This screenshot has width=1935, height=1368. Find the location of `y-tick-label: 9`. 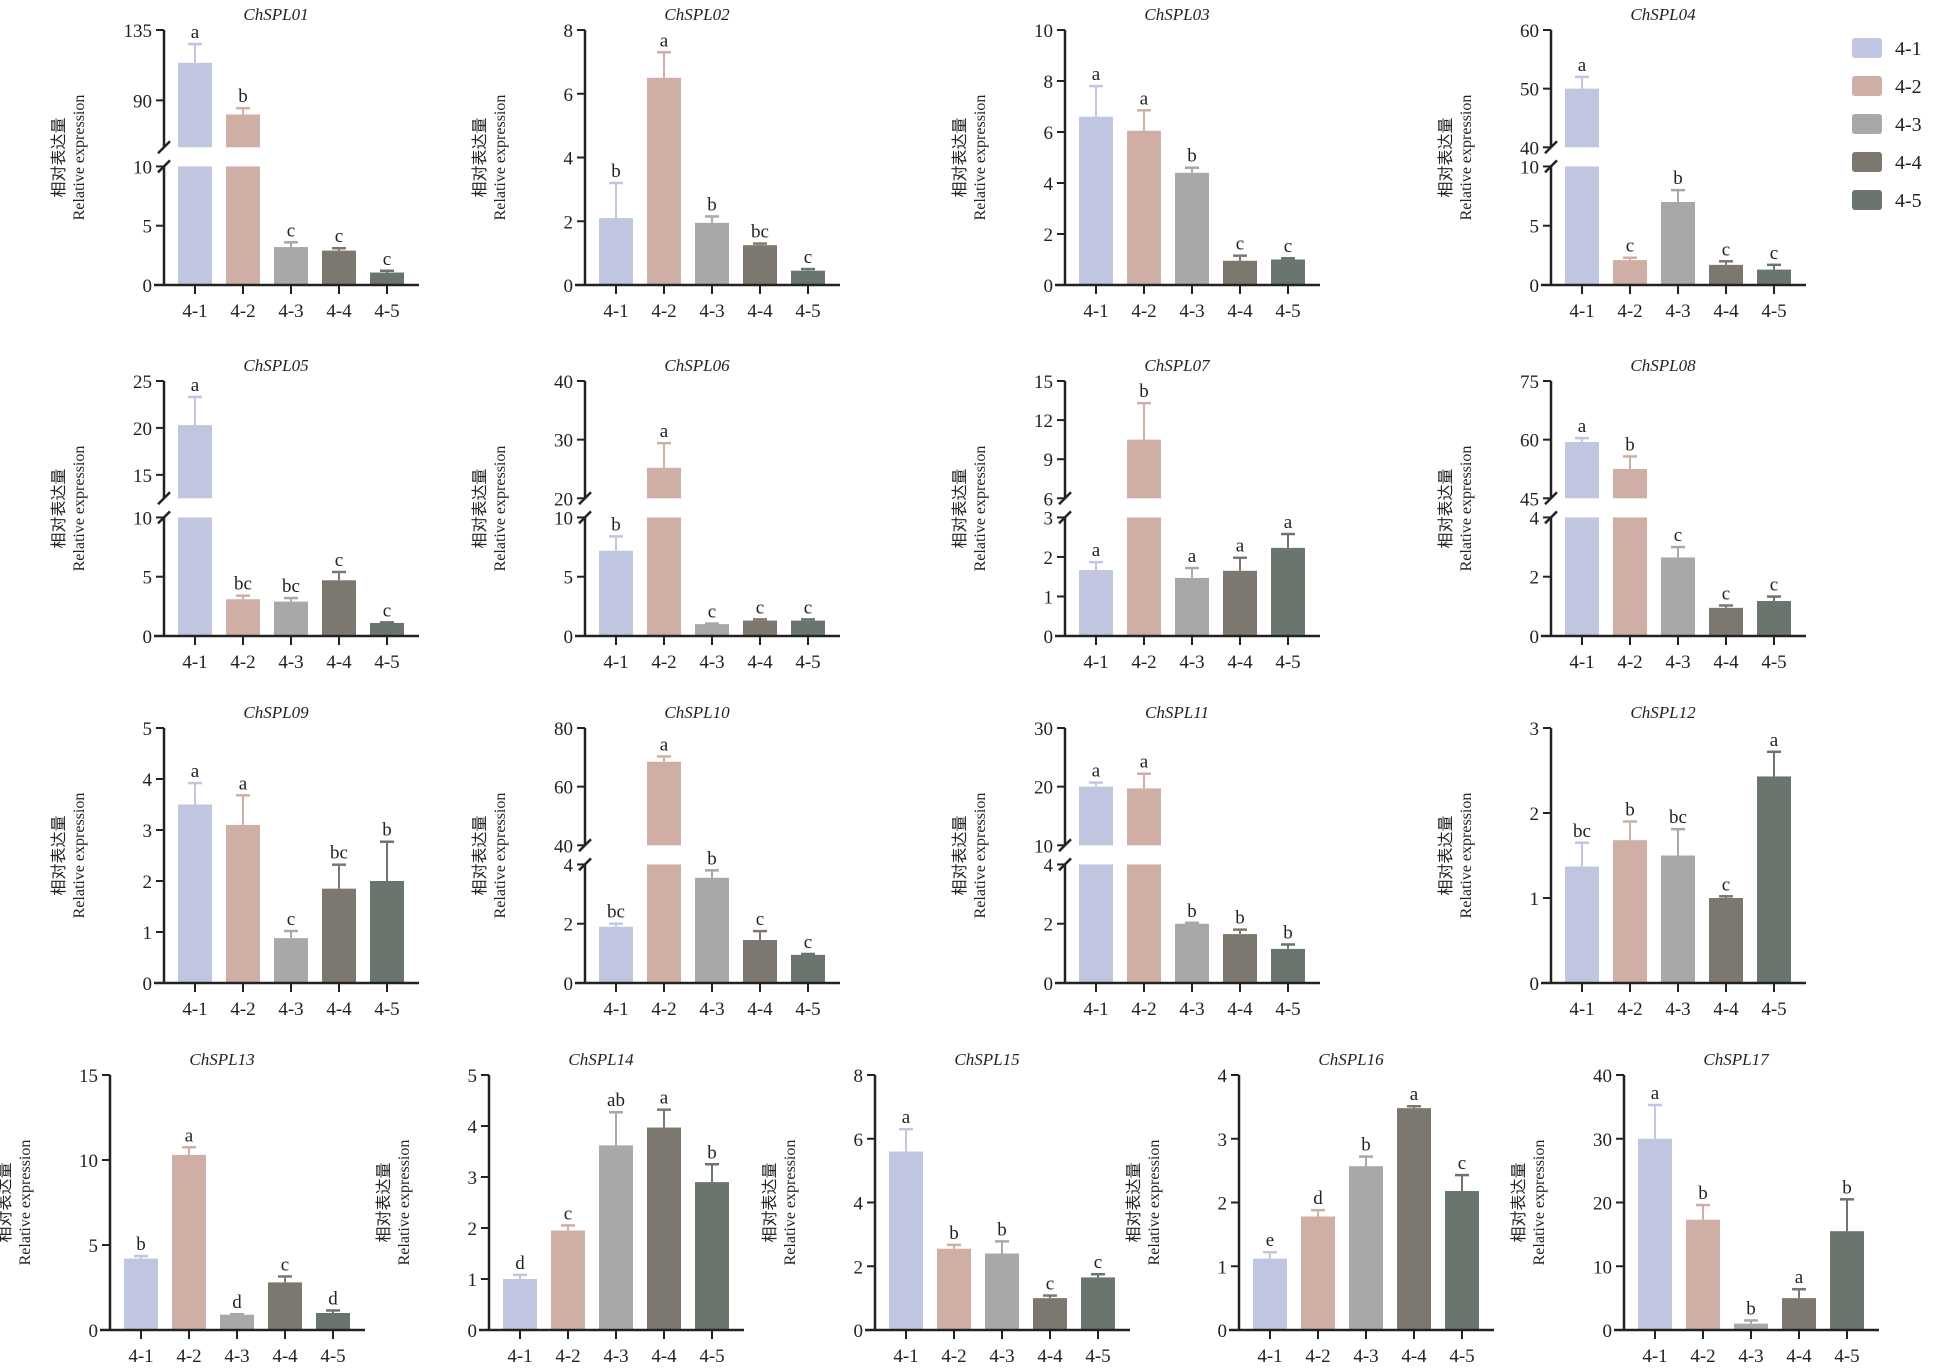

y-tick-label: 9 is located at coordinates (1049, 460).